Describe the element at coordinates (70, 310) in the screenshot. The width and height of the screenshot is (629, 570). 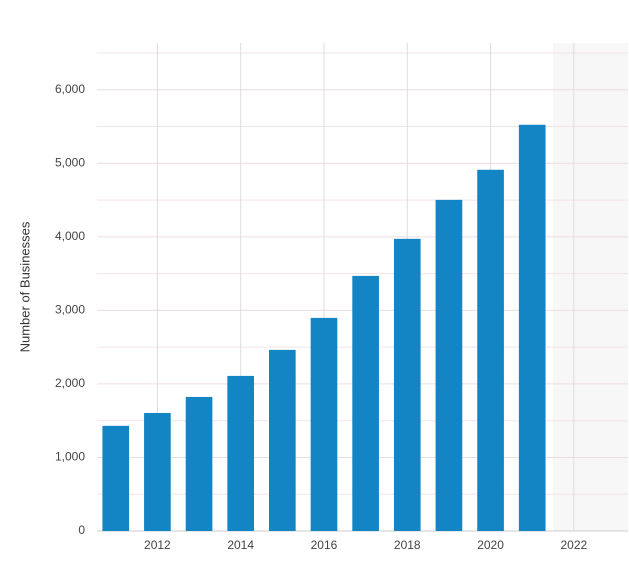
I see `y-tick-label: 3,000` at that location.